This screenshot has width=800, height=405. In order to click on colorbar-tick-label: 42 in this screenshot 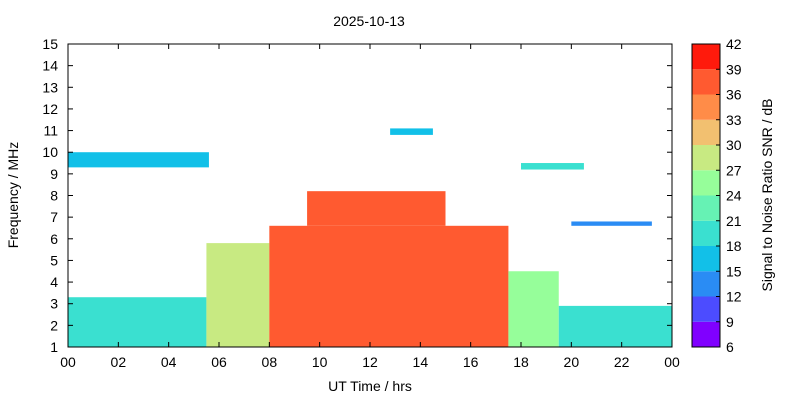, I will do `click(734, 44)`.